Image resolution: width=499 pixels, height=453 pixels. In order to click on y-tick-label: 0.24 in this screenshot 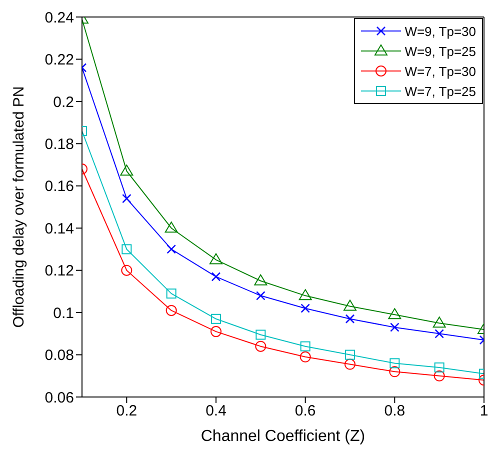, I will do `click(59, 17)`.